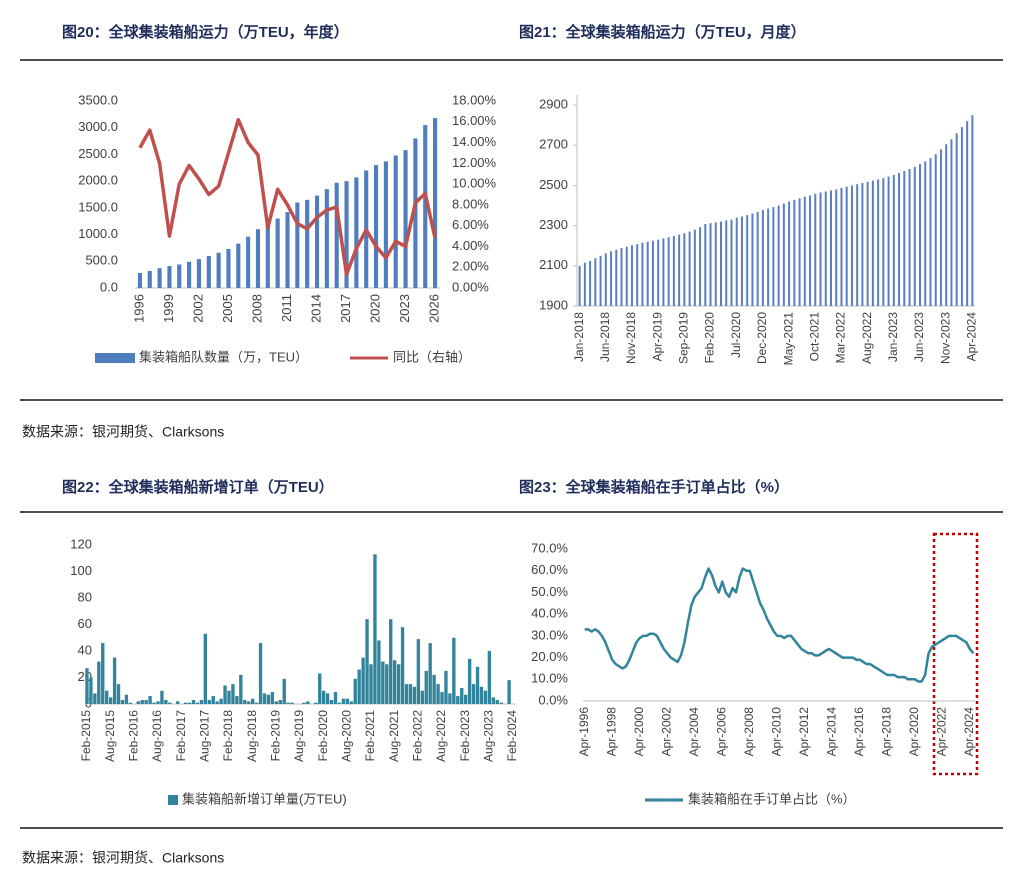 The width and height of the screenshot is (1018, 894). I want to click on x-tick-label: Nov-2018, so click(631, 338).